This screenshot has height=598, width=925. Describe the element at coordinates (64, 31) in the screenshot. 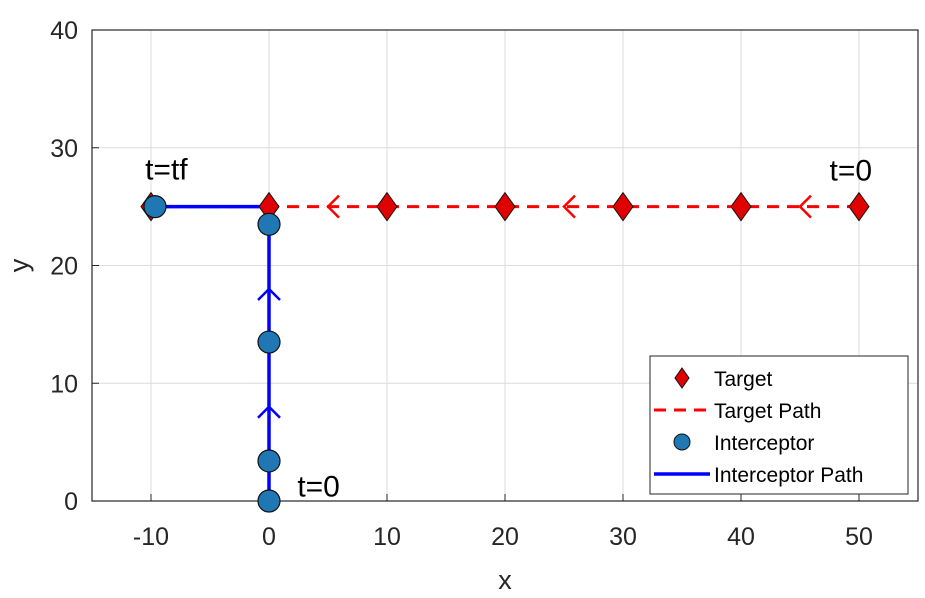

I see `y-tick-label: 40` at that location.